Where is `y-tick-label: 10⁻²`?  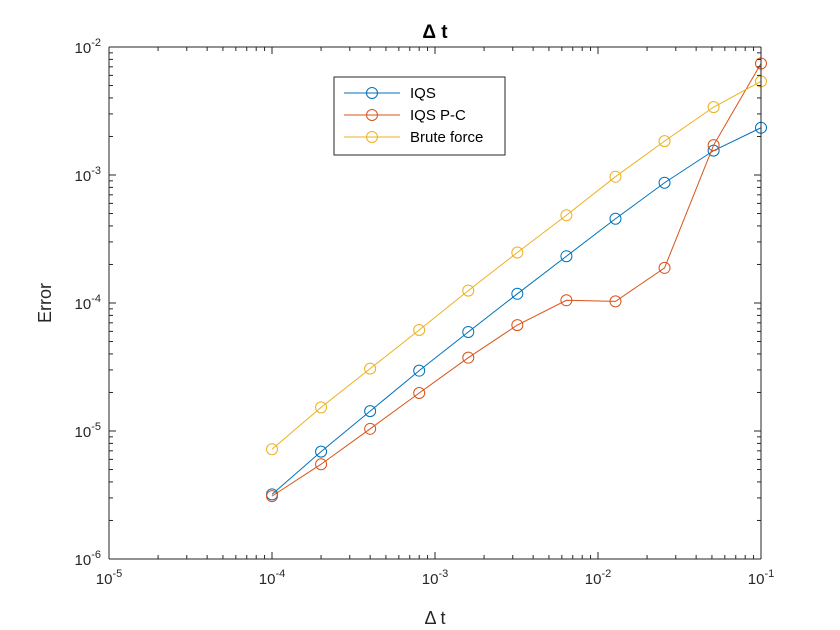 y-tick-label: 10⁻² is located at coordinates (88, 47).